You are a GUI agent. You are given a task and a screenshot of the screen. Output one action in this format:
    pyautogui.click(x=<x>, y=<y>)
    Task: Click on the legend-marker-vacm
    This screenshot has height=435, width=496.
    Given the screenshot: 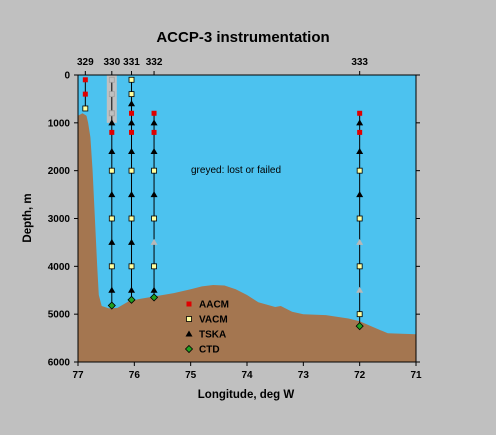 What is the action you would take?
    pyautogui.click(x=189, y=319)
    